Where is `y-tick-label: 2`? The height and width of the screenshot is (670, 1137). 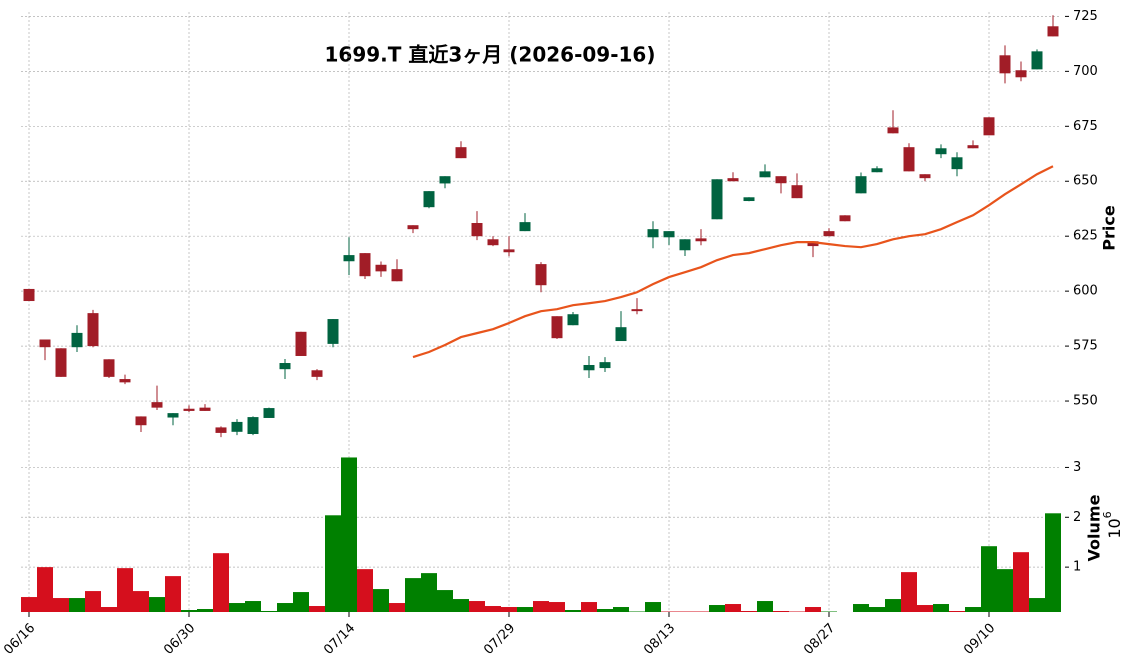 y-tick-label: 2 is located at coordinates (1077, 517).